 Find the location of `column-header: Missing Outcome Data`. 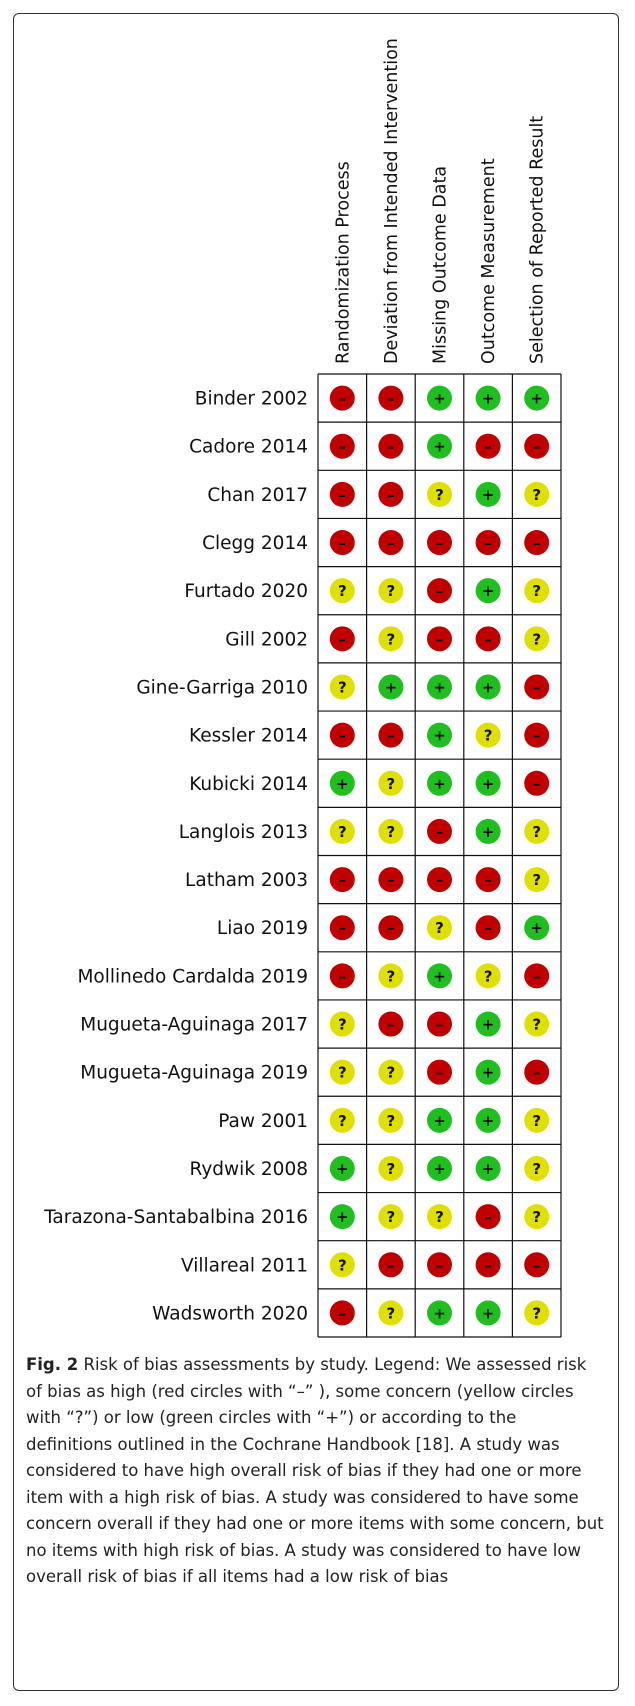

column-header: Missing Outcome Data is located at coordinates (441, 265).